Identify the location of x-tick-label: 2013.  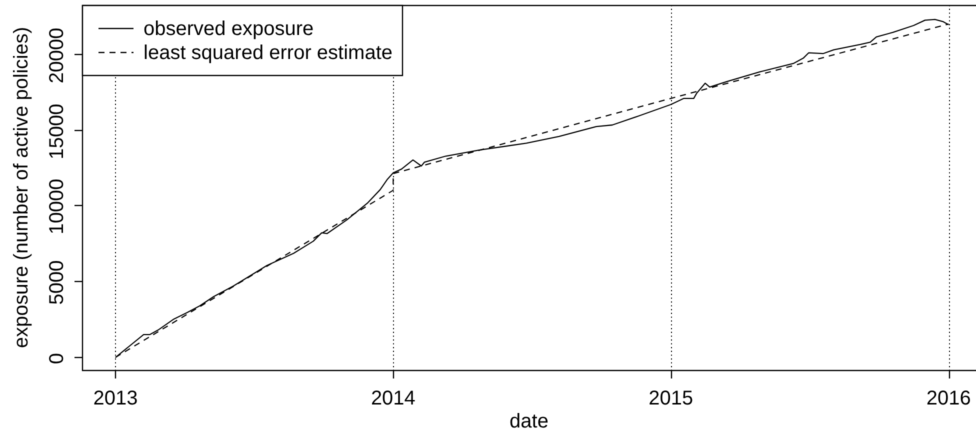
(115, 399).